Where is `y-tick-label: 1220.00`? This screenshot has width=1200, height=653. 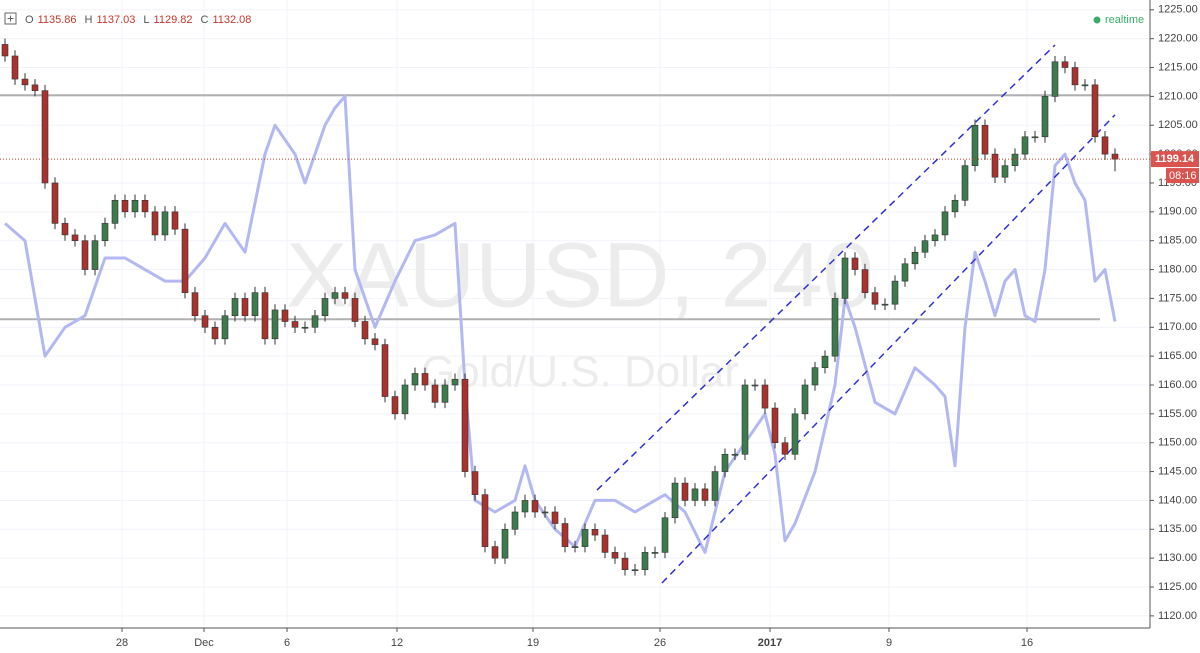 y-tick-label: 1220.00 is located at coordinates (1178, 39).